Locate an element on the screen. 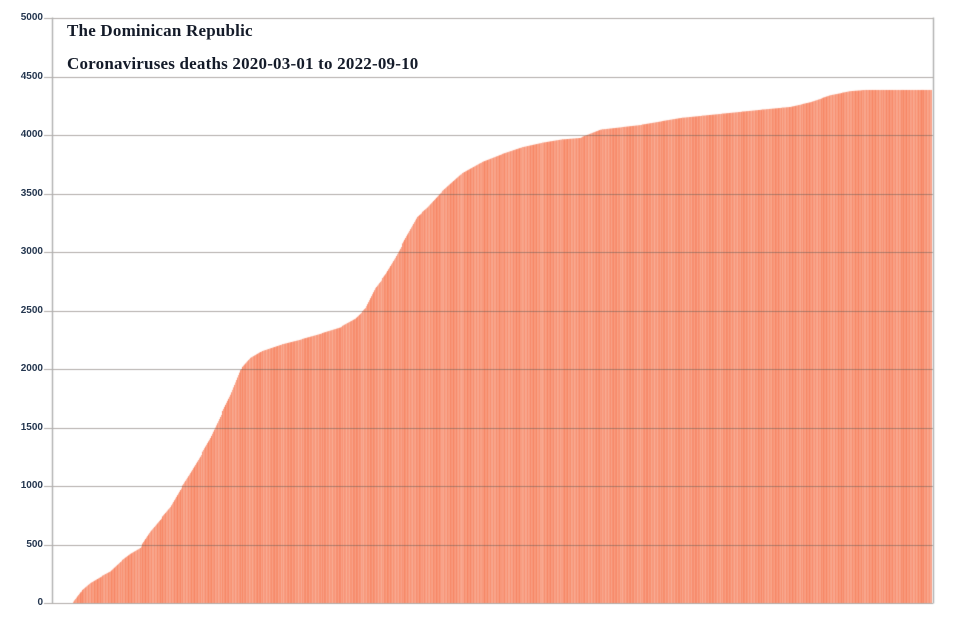 The width and height of the screenshot is (953, 622). y-tick-label: 1500 is located at coordinates (31, 427).